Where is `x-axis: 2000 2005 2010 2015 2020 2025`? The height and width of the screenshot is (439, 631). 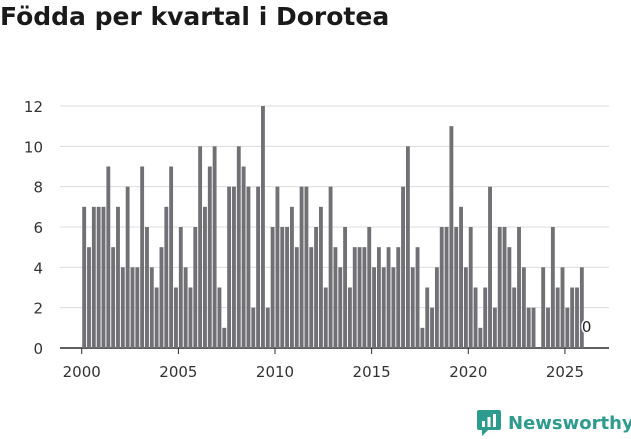 x-axis: 2000 2005 2010 2015 2020 2025 is located at coordinates (323, 364).